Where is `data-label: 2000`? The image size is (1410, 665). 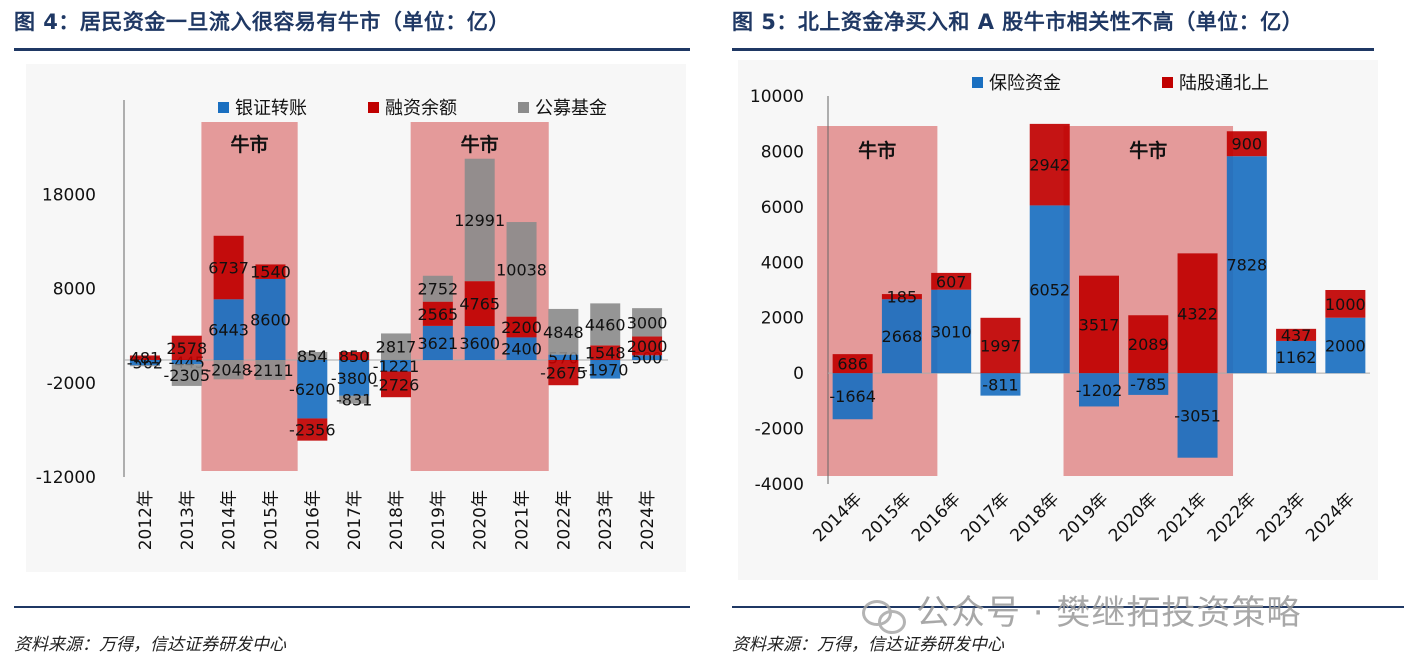
data-label: 2000 is located at coordinates (1345, 345).